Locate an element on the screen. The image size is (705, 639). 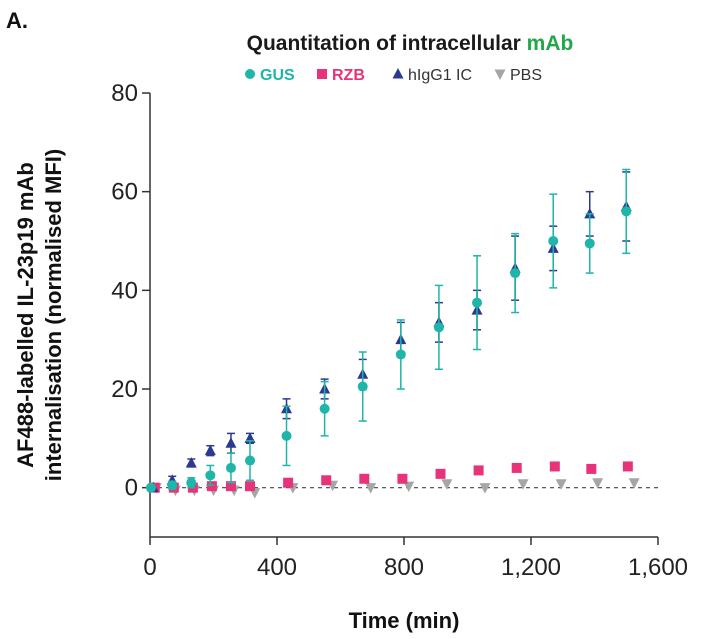
y-tick-label: 40 is located at coordinates (124, 290).